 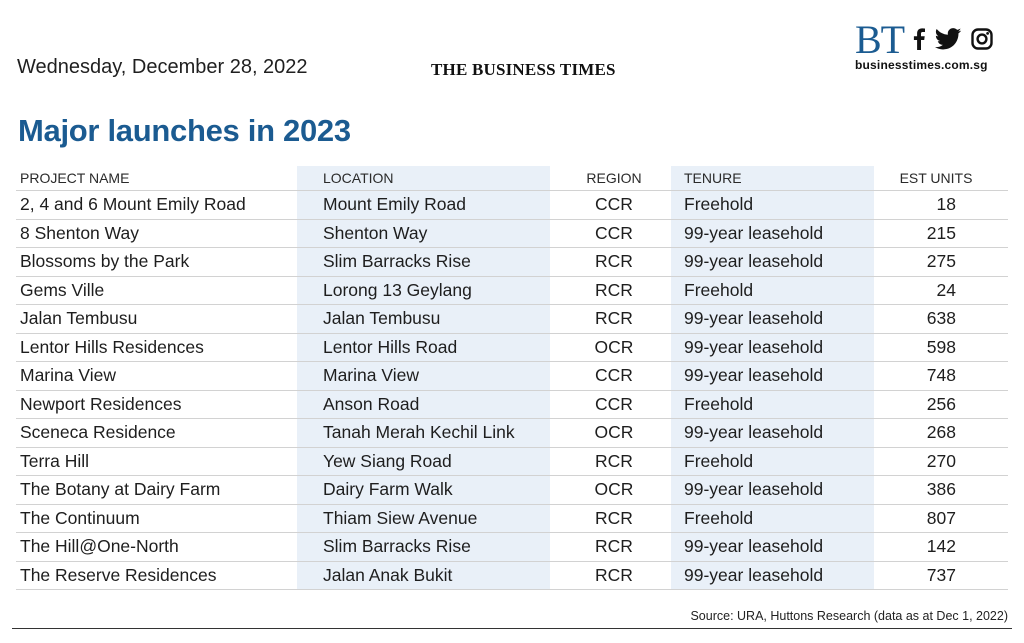 I want to click on project-name-cell: The Reserve Residences, so click(x=118, y=574).